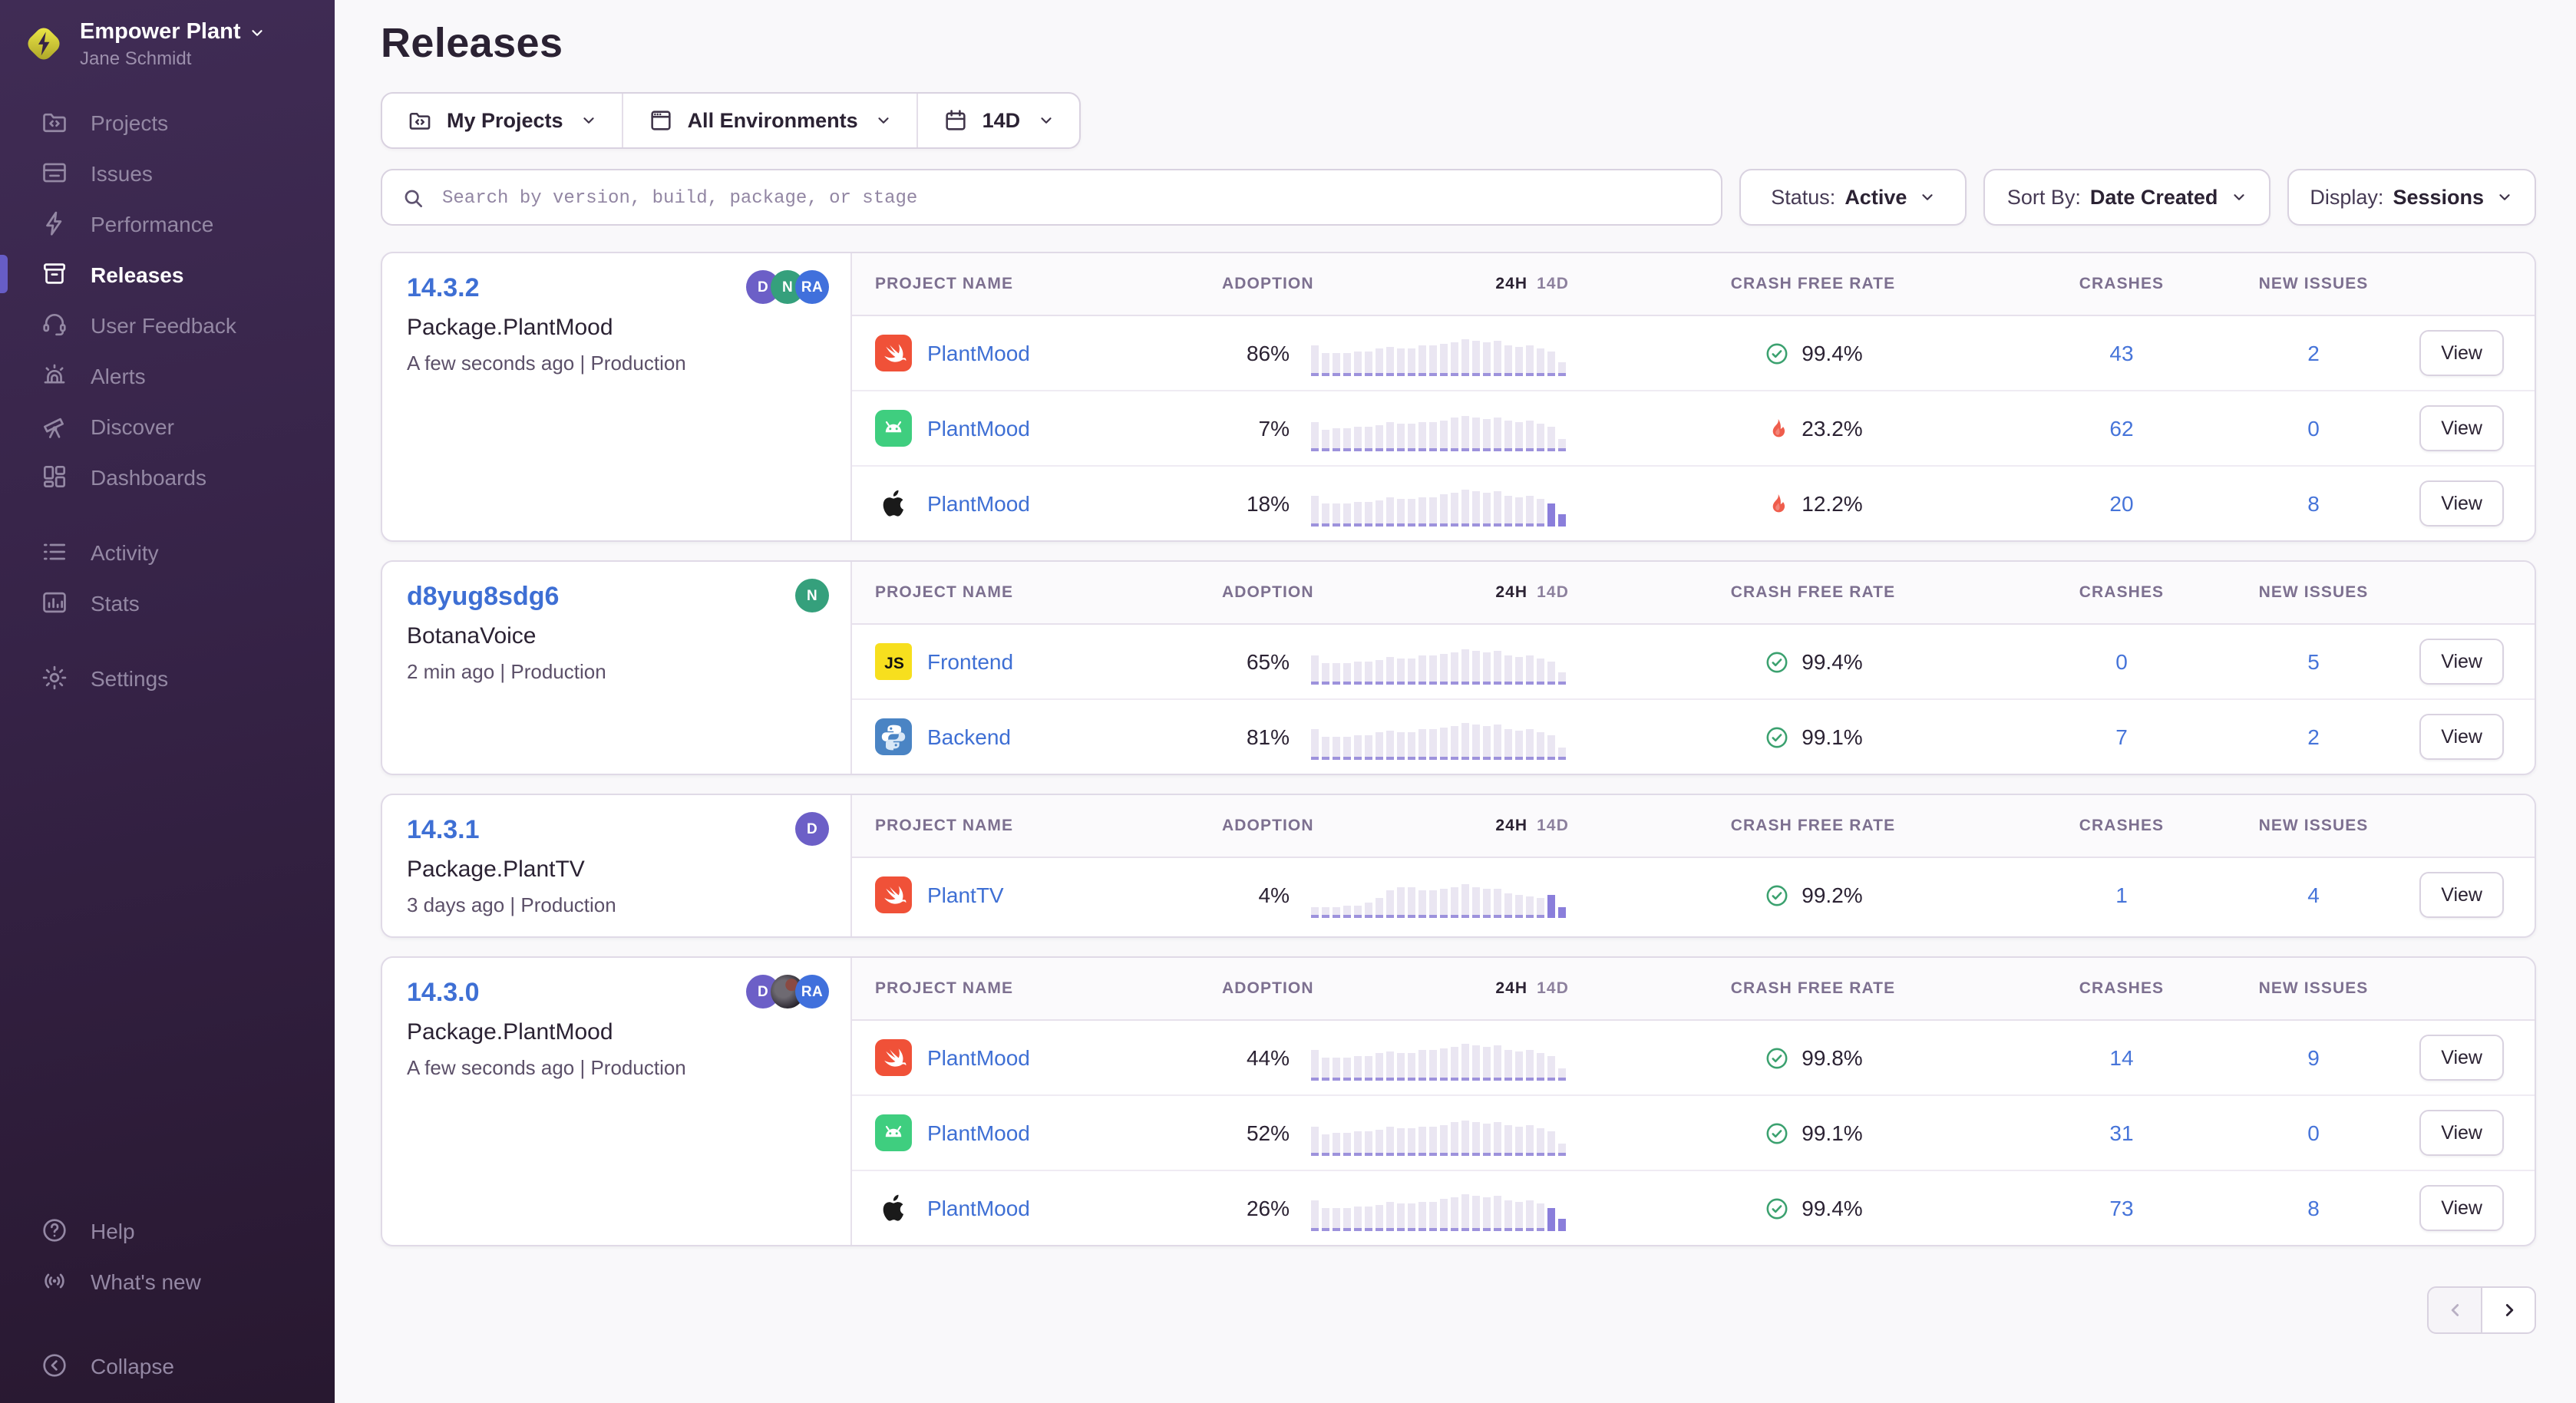 The width and height of the screenshot is (2576, 1403). I want to click on crashes-count: 62, so click(2121, 428).